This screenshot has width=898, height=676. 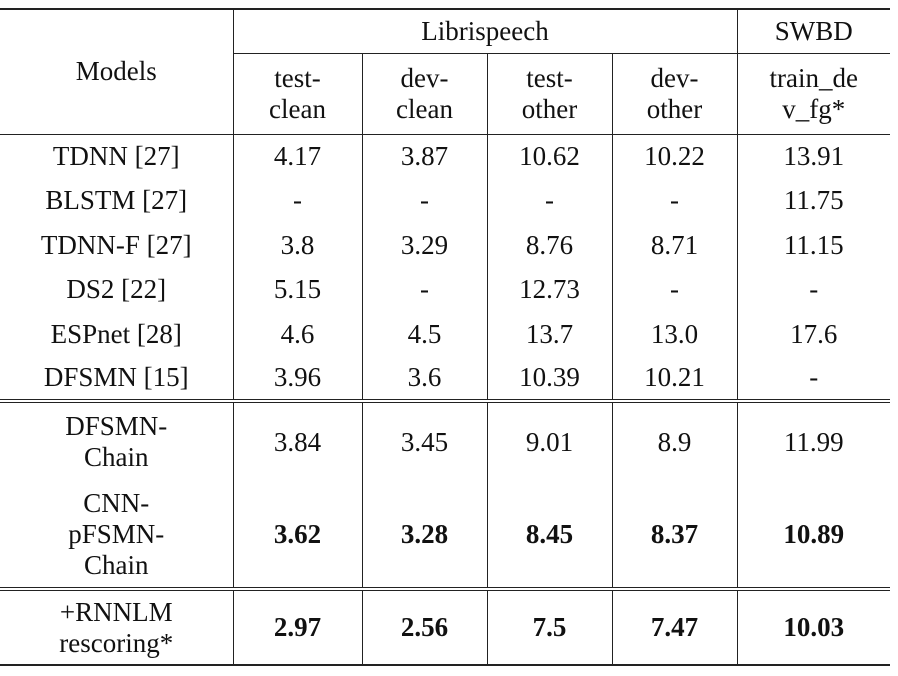 What do you see at coordinates (424, 156) in the screenshot?
I see `value-cell: 3.87` at bounding box center [424, 156].